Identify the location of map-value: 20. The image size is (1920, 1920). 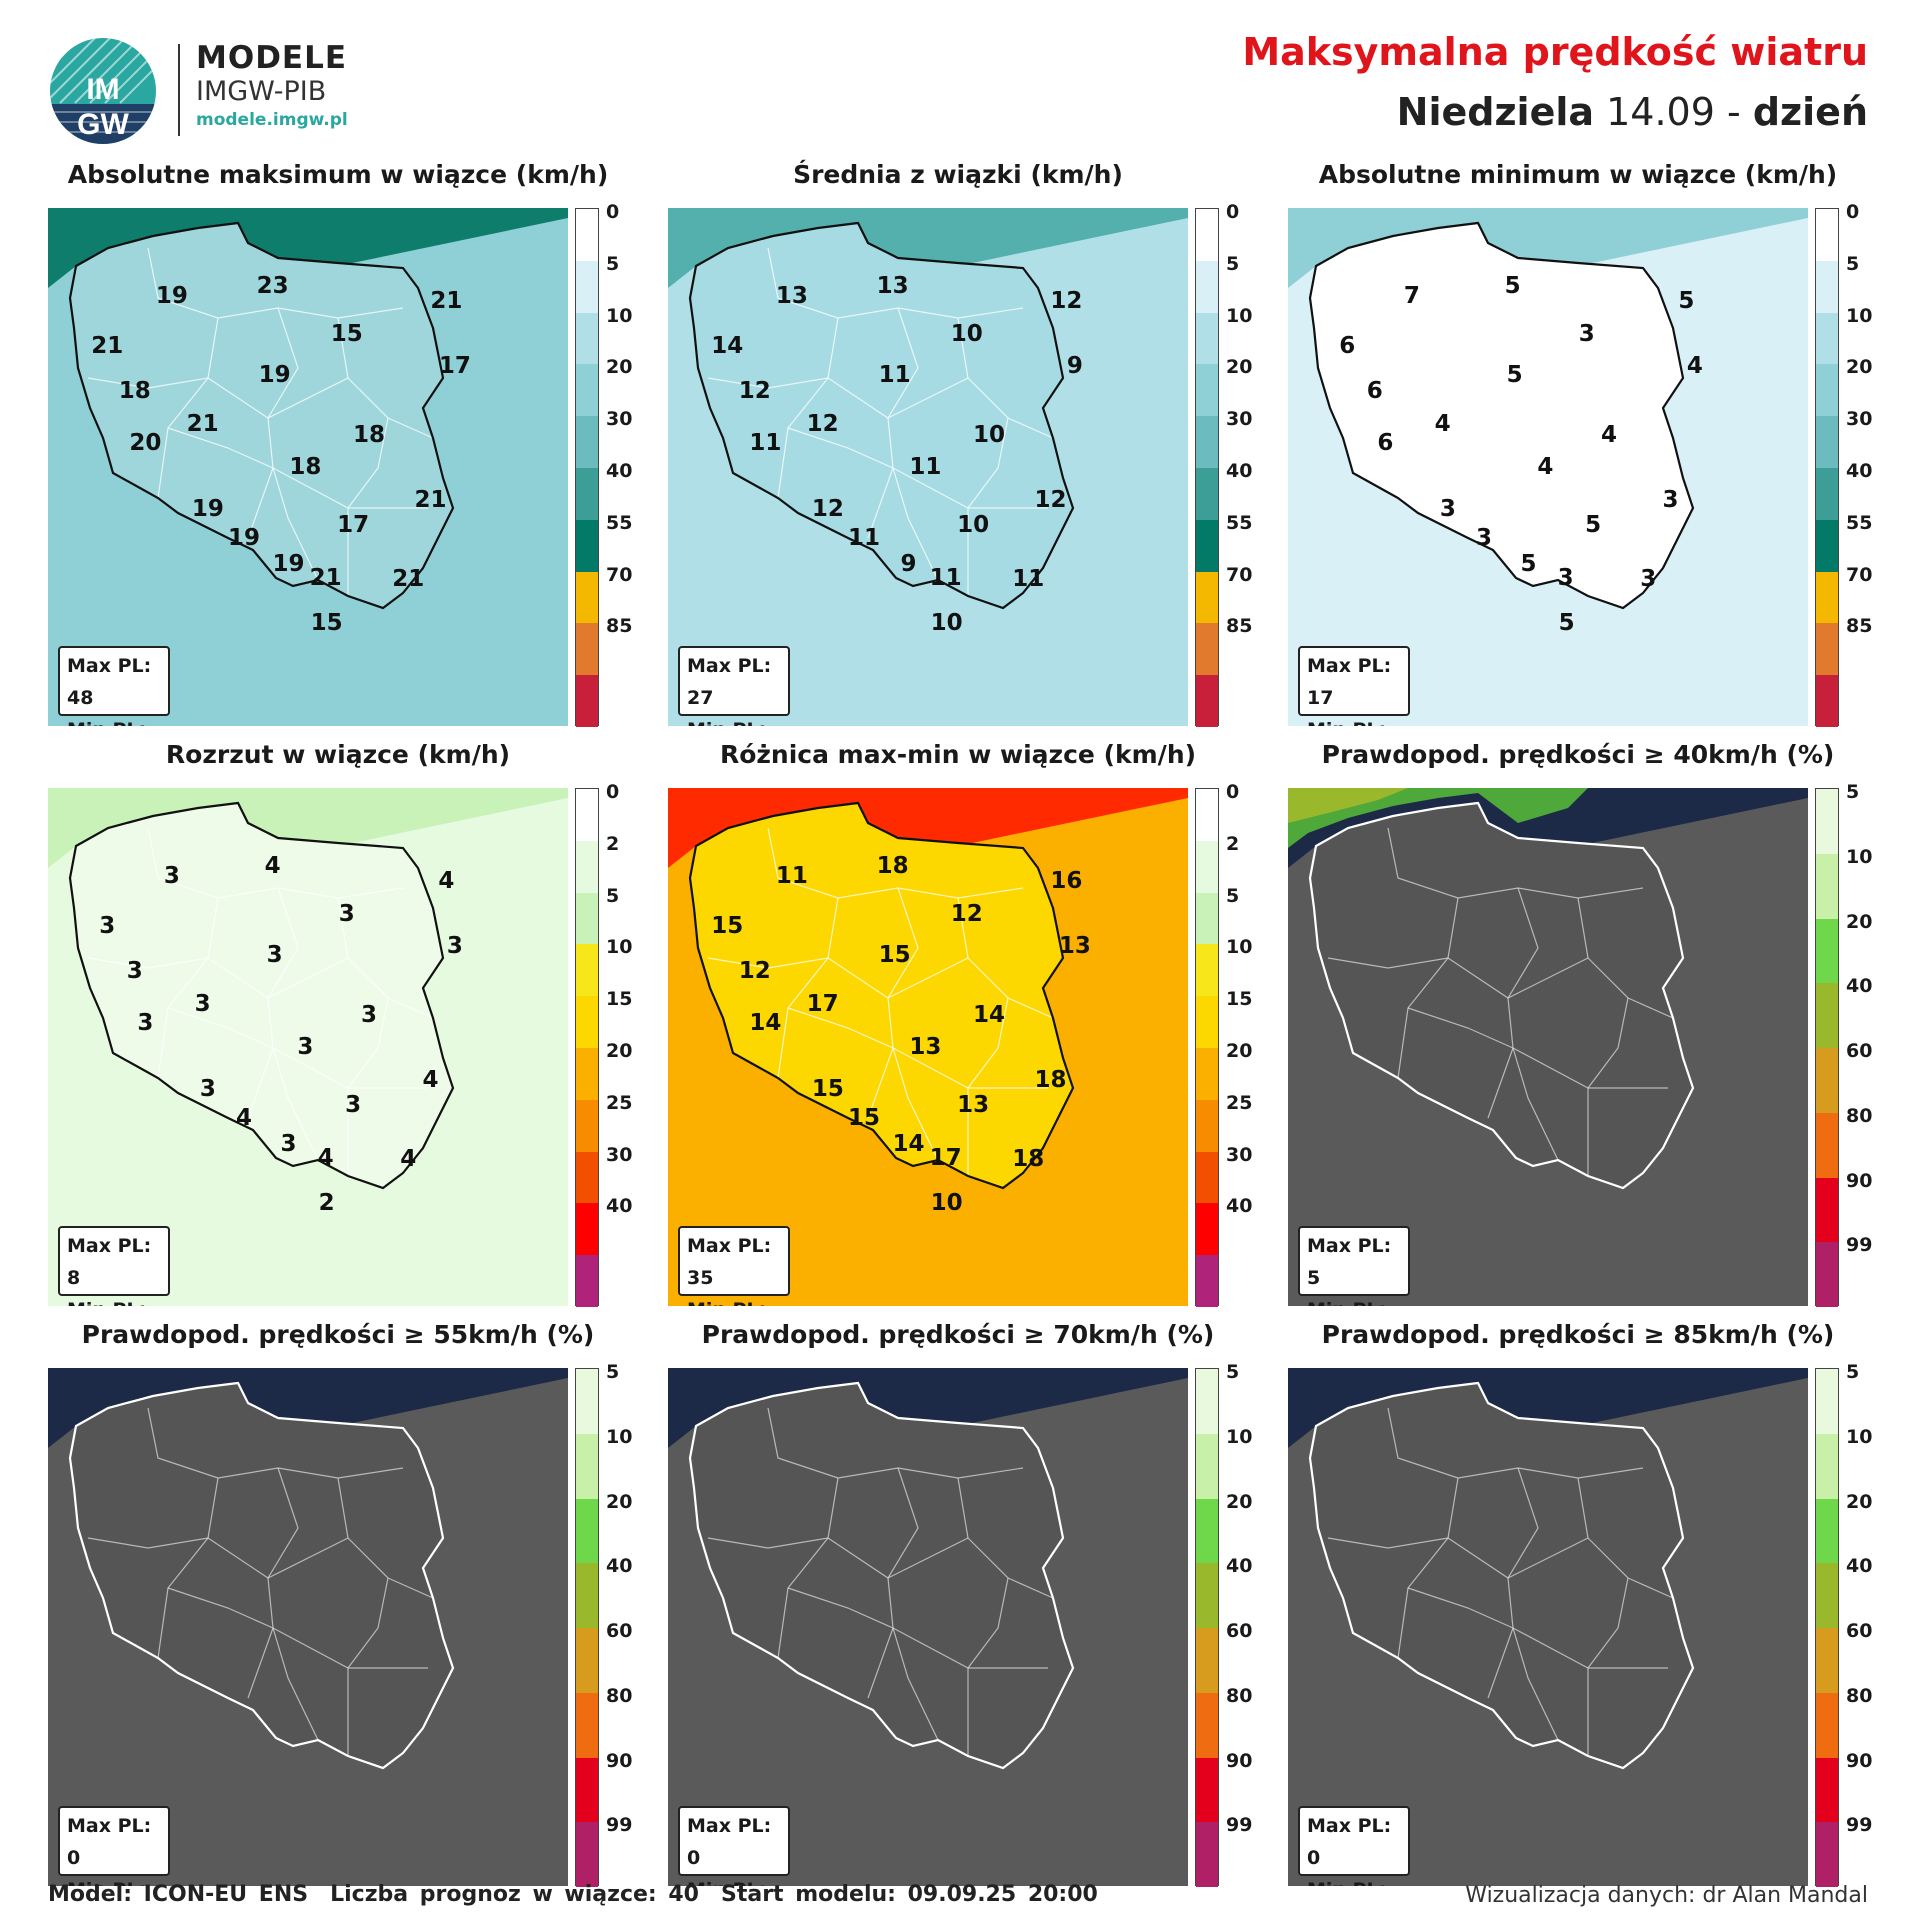
(145, 443).